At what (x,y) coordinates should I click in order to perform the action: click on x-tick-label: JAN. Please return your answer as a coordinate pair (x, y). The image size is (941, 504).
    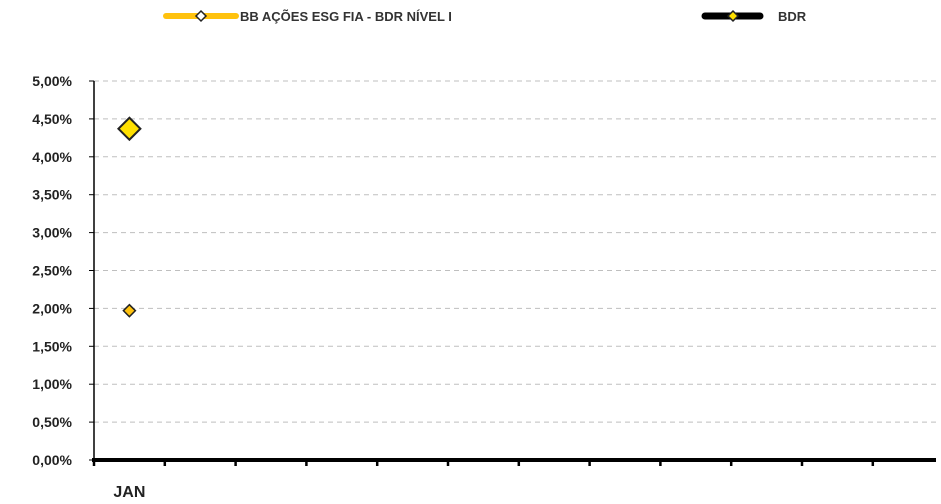
    Looking at the image, I should click on (129, 492).